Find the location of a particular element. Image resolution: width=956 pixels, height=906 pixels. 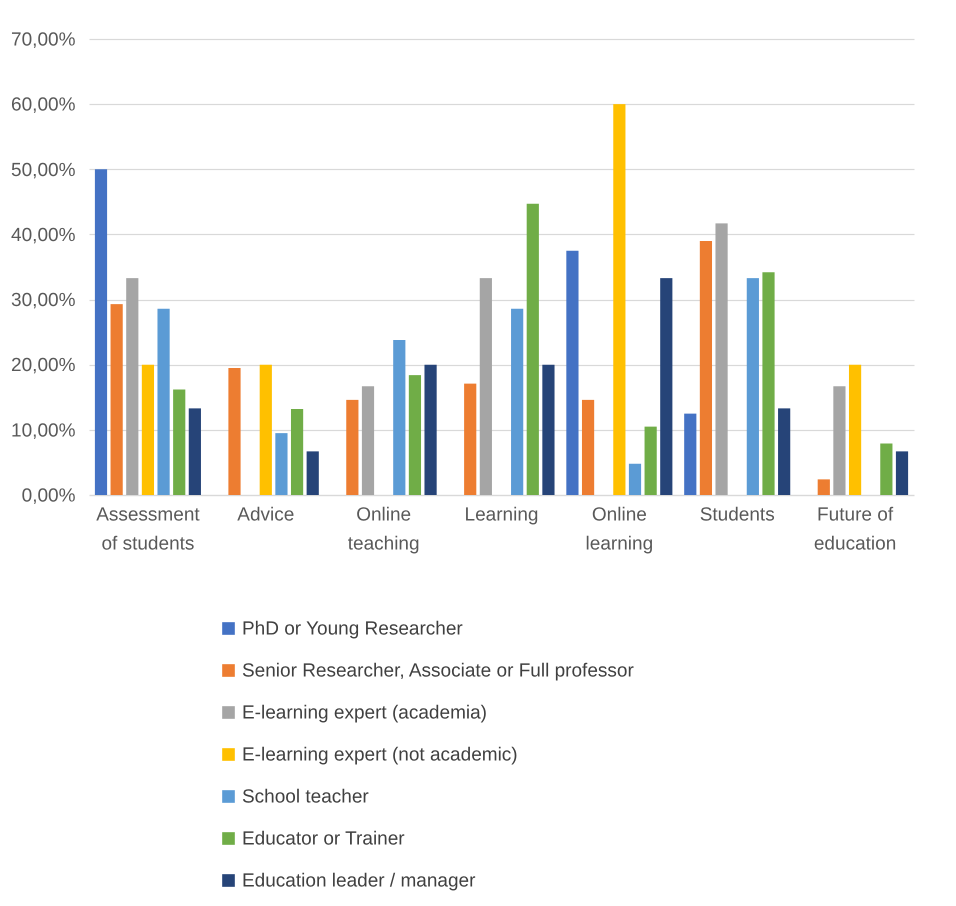

legend-label: E-learning expert (academia) is located at coordinates (365, 713).